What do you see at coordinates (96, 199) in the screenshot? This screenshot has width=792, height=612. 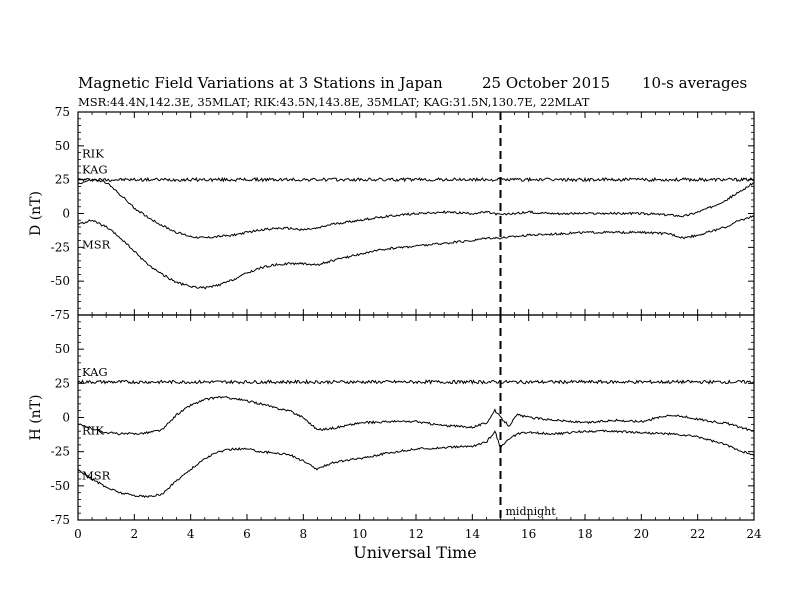 I see `d-panel-station-labels: KAG RIK MSR` at bounding box center [96, 199].